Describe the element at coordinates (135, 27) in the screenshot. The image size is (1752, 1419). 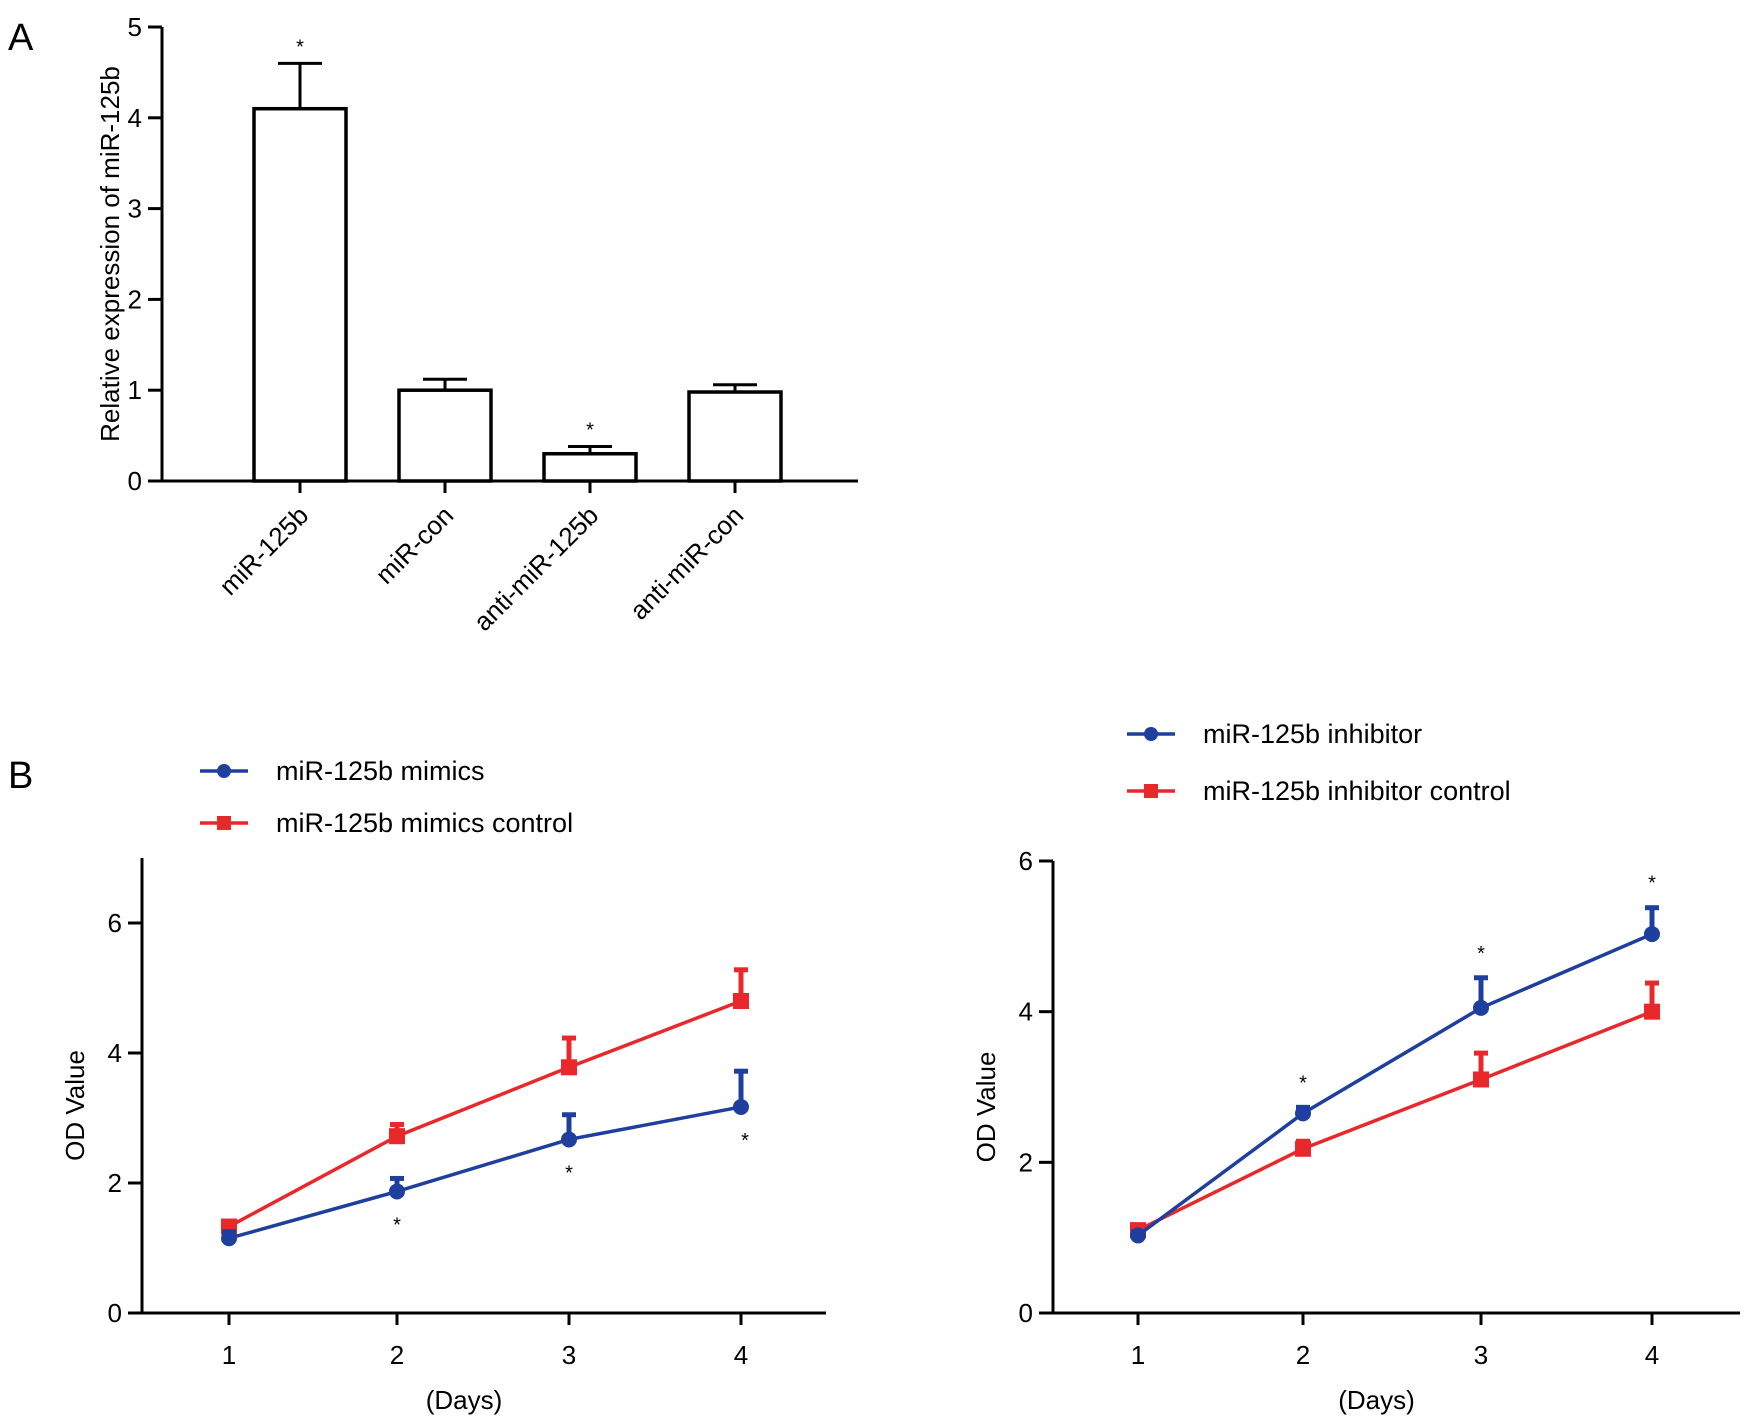
I see `y-tick-label: 5` at that location.